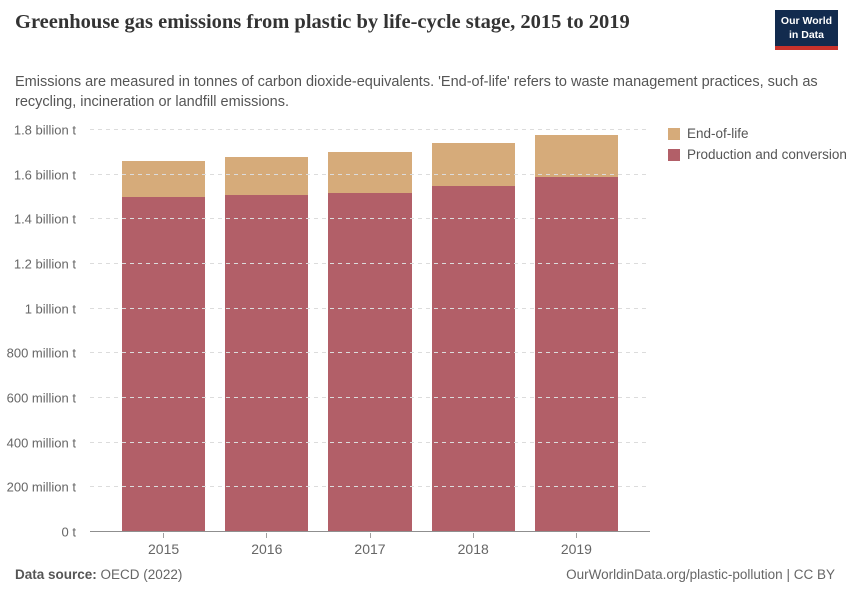  What do you see at coordinates (814, 574) in the screenshot?
I see `license-label: CC BY` at bounding box center [814, 574].